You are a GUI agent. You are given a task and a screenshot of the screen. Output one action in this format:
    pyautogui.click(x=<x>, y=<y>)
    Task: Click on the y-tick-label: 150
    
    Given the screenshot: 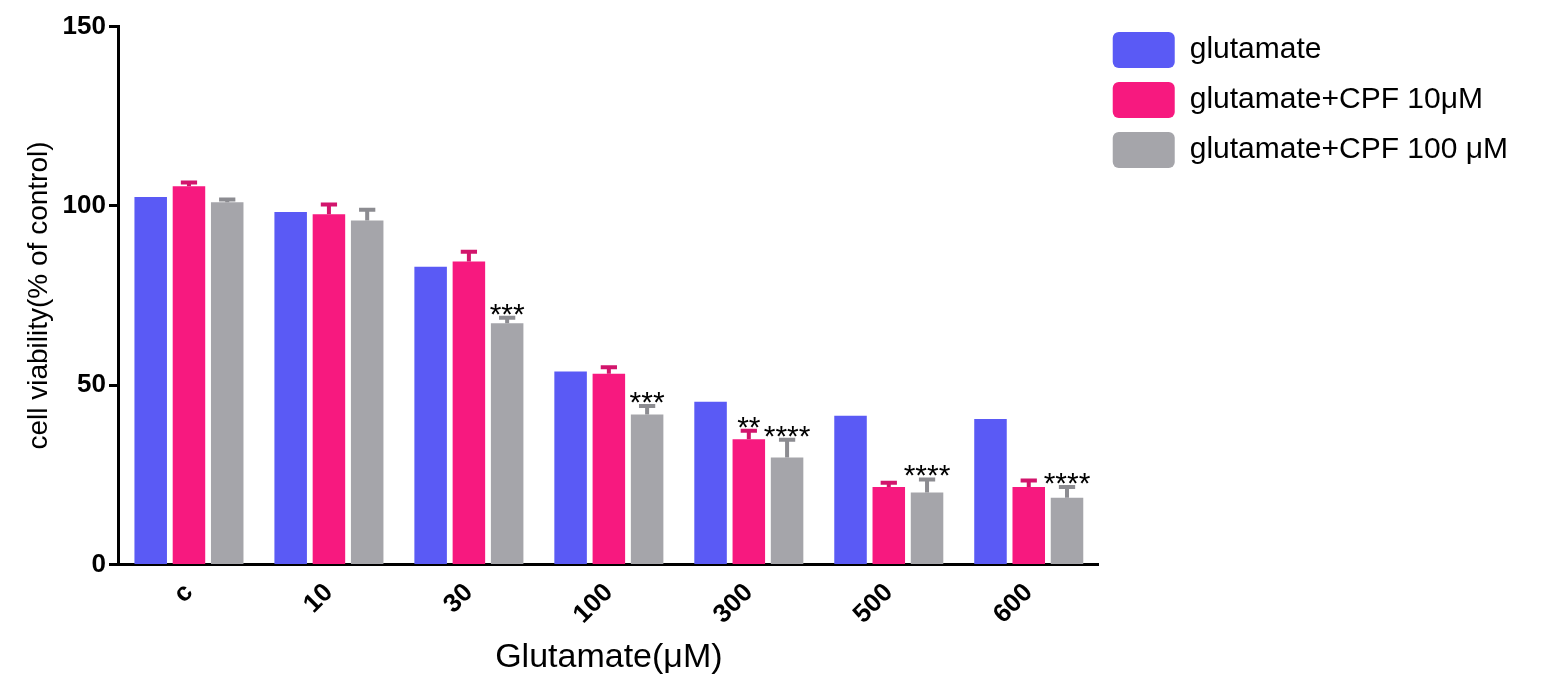 What is the action you would take?
    pyautogui.click(x=84, y=24)
    